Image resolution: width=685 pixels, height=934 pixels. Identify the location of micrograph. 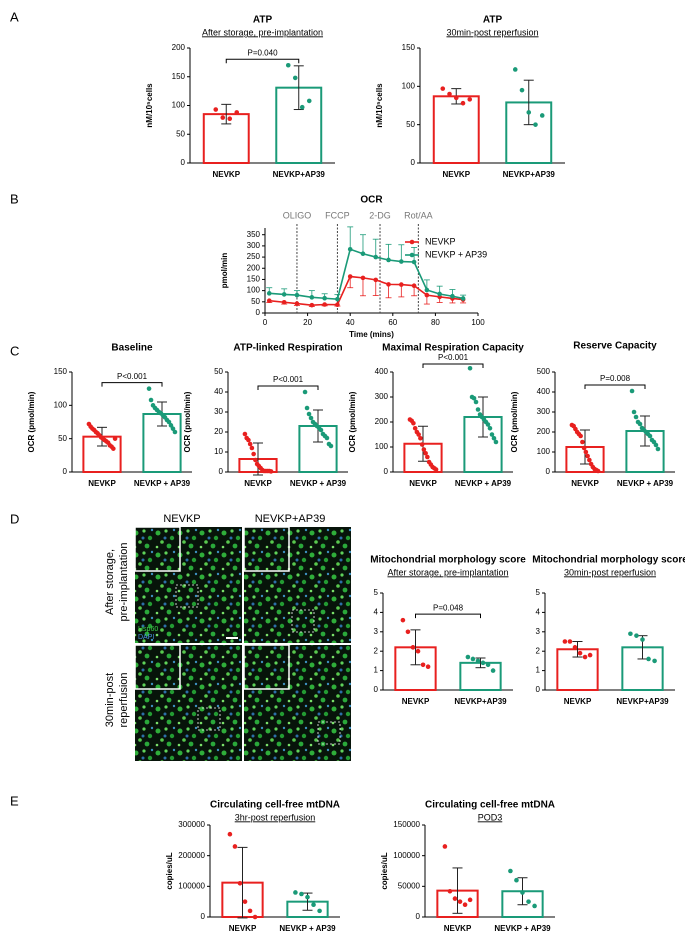
(297, 585).